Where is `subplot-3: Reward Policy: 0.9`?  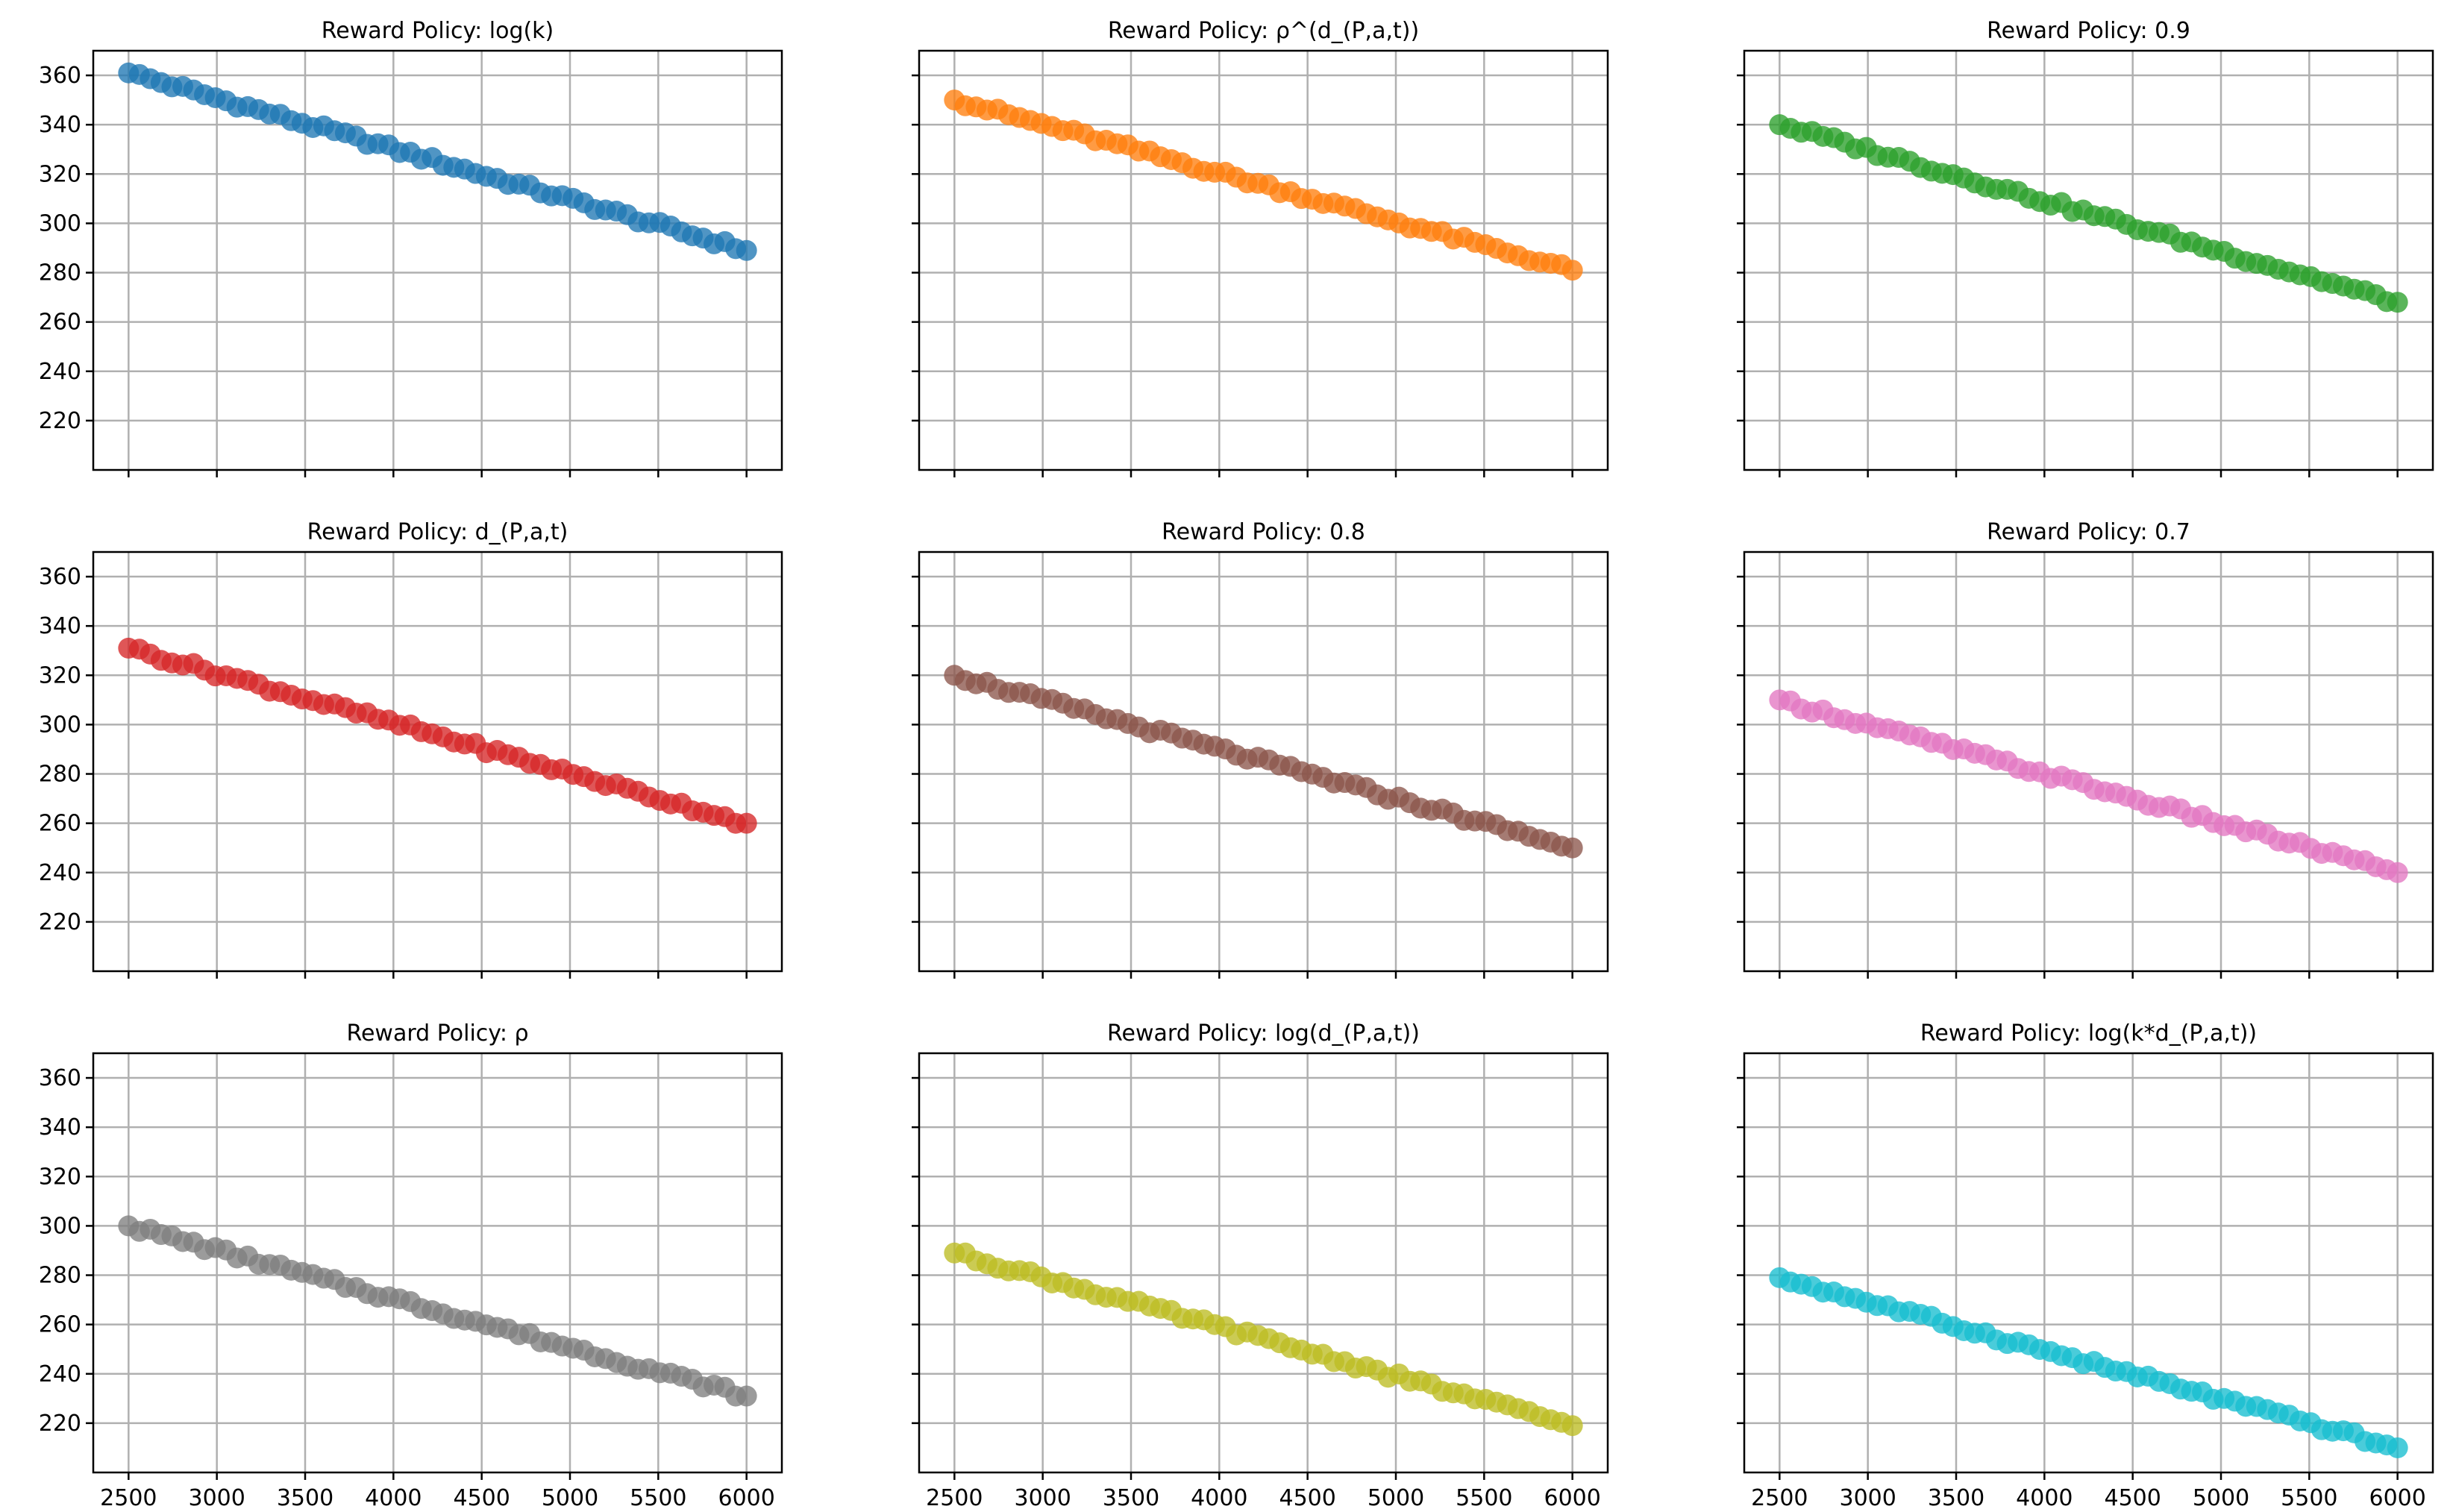 subplot-3: Reward Policy: 0.9 is located at coordinates (2085, 247).